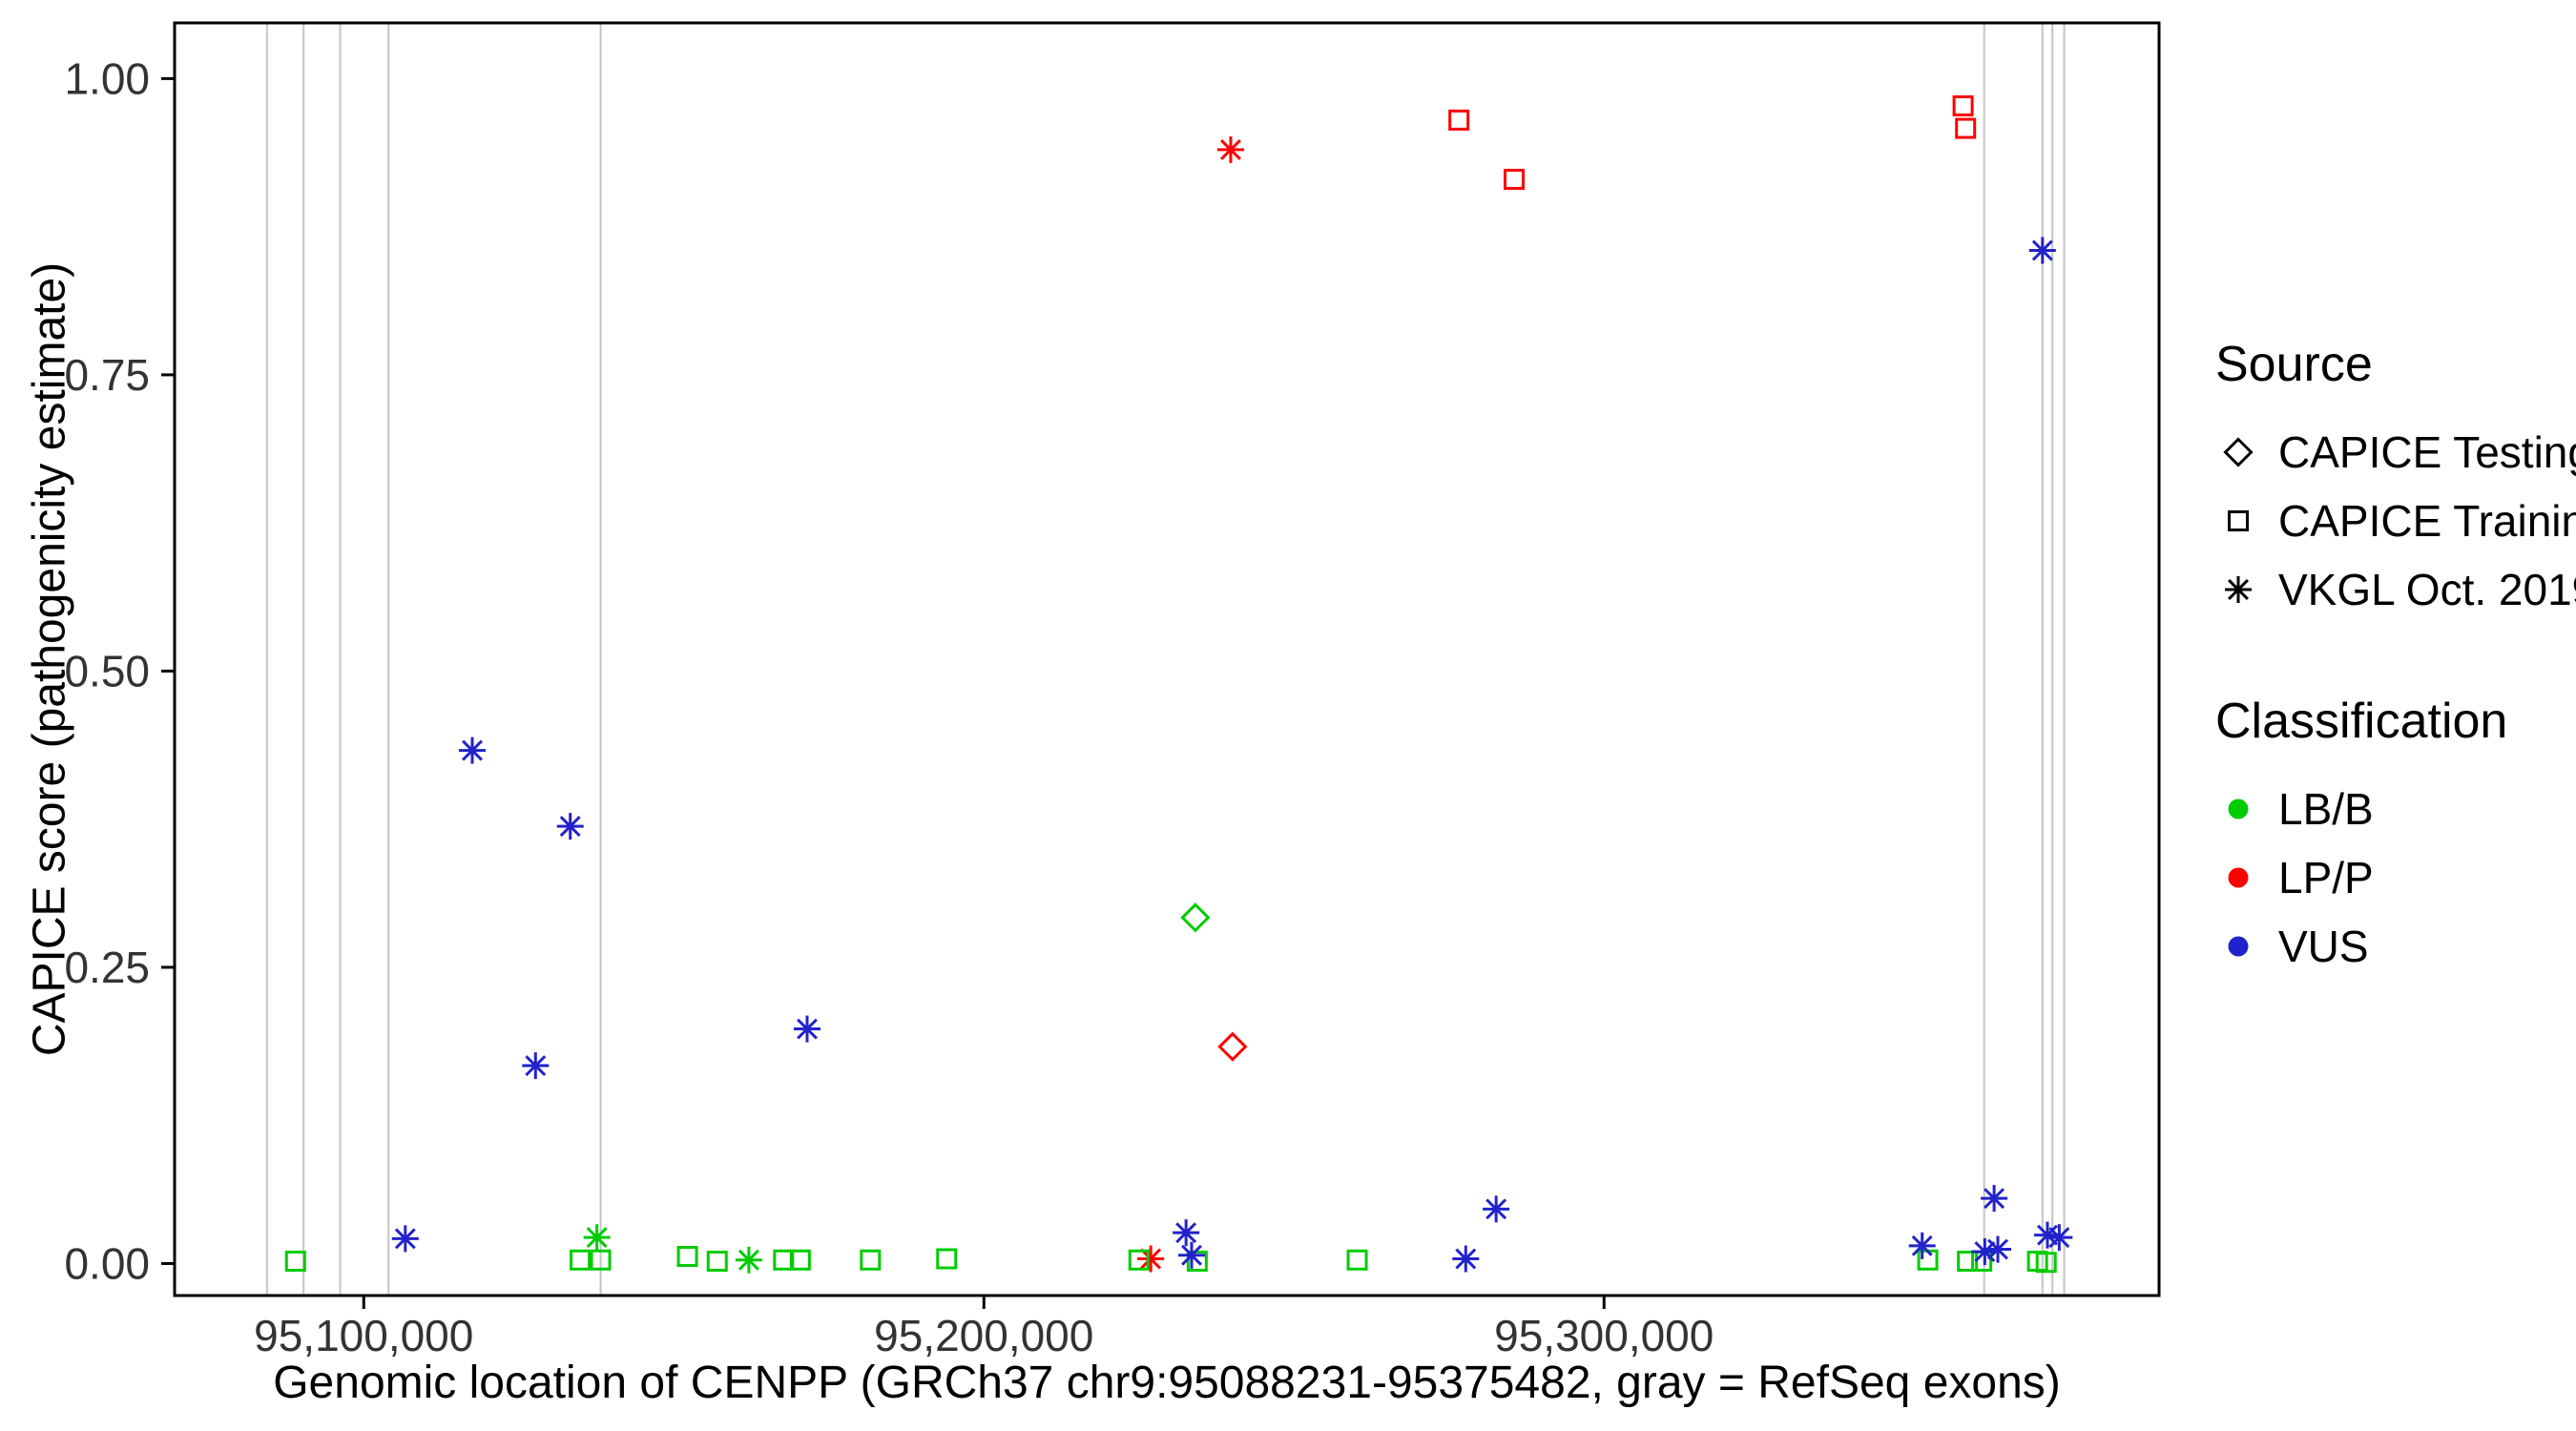 The width and height of the screenshot is (2576, 1431). I want to click on legend-item-capice-testing: CAPICE Testing, so click(2395, 452).